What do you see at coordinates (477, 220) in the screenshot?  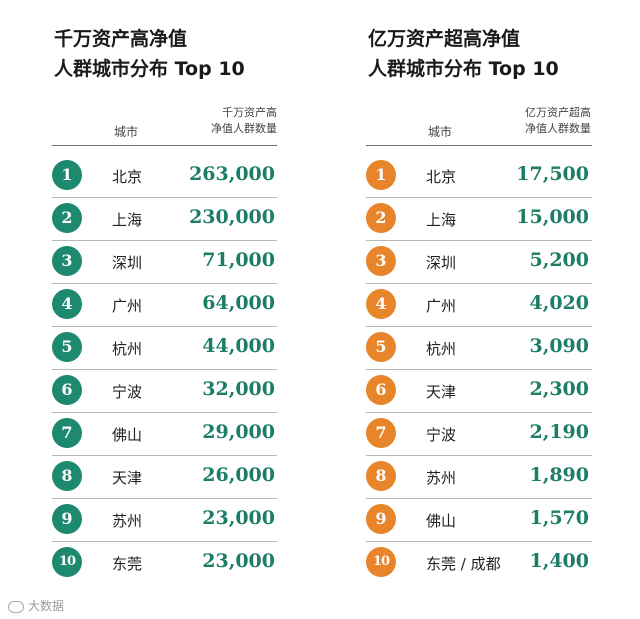 I see `table-row: 2 上海 15,000` at bounding box center [477, 220].